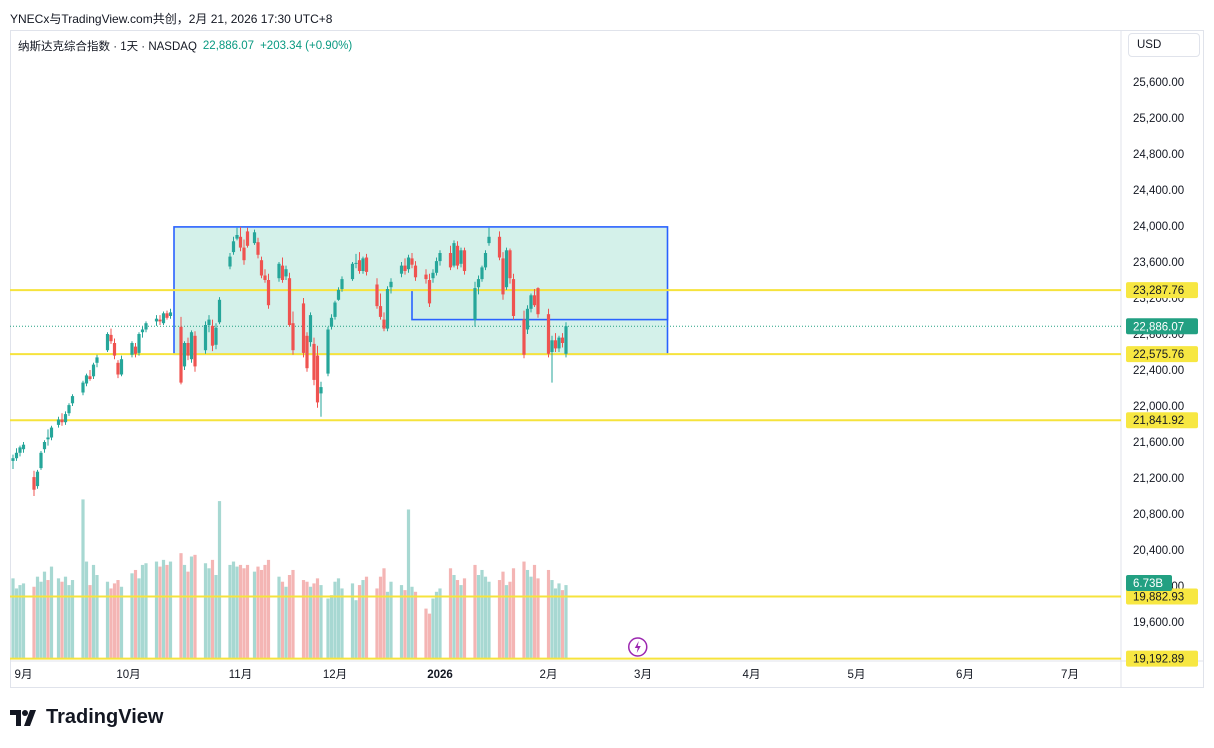  What do you see at coordinates (107, 47) in the screenshot?
I see `symbol-name: 纳斯达克综合指数 · 1天 · NASDAQ` at bounding box center [107, 47].